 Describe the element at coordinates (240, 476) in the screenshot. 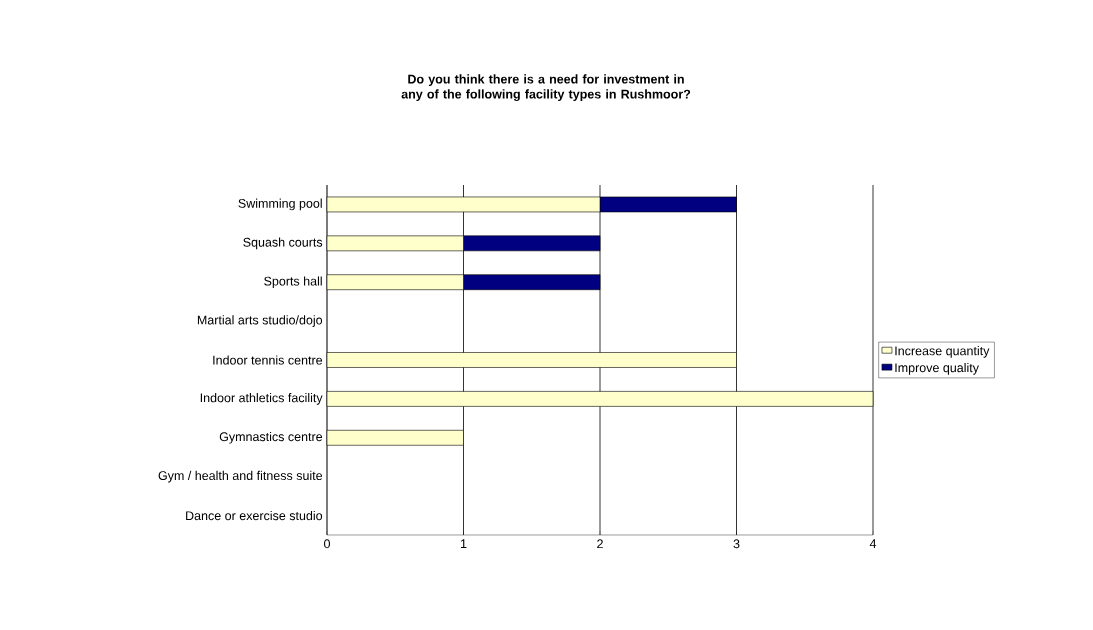

I see `y-tick-label: Gym / health and fitness suite` at that location.